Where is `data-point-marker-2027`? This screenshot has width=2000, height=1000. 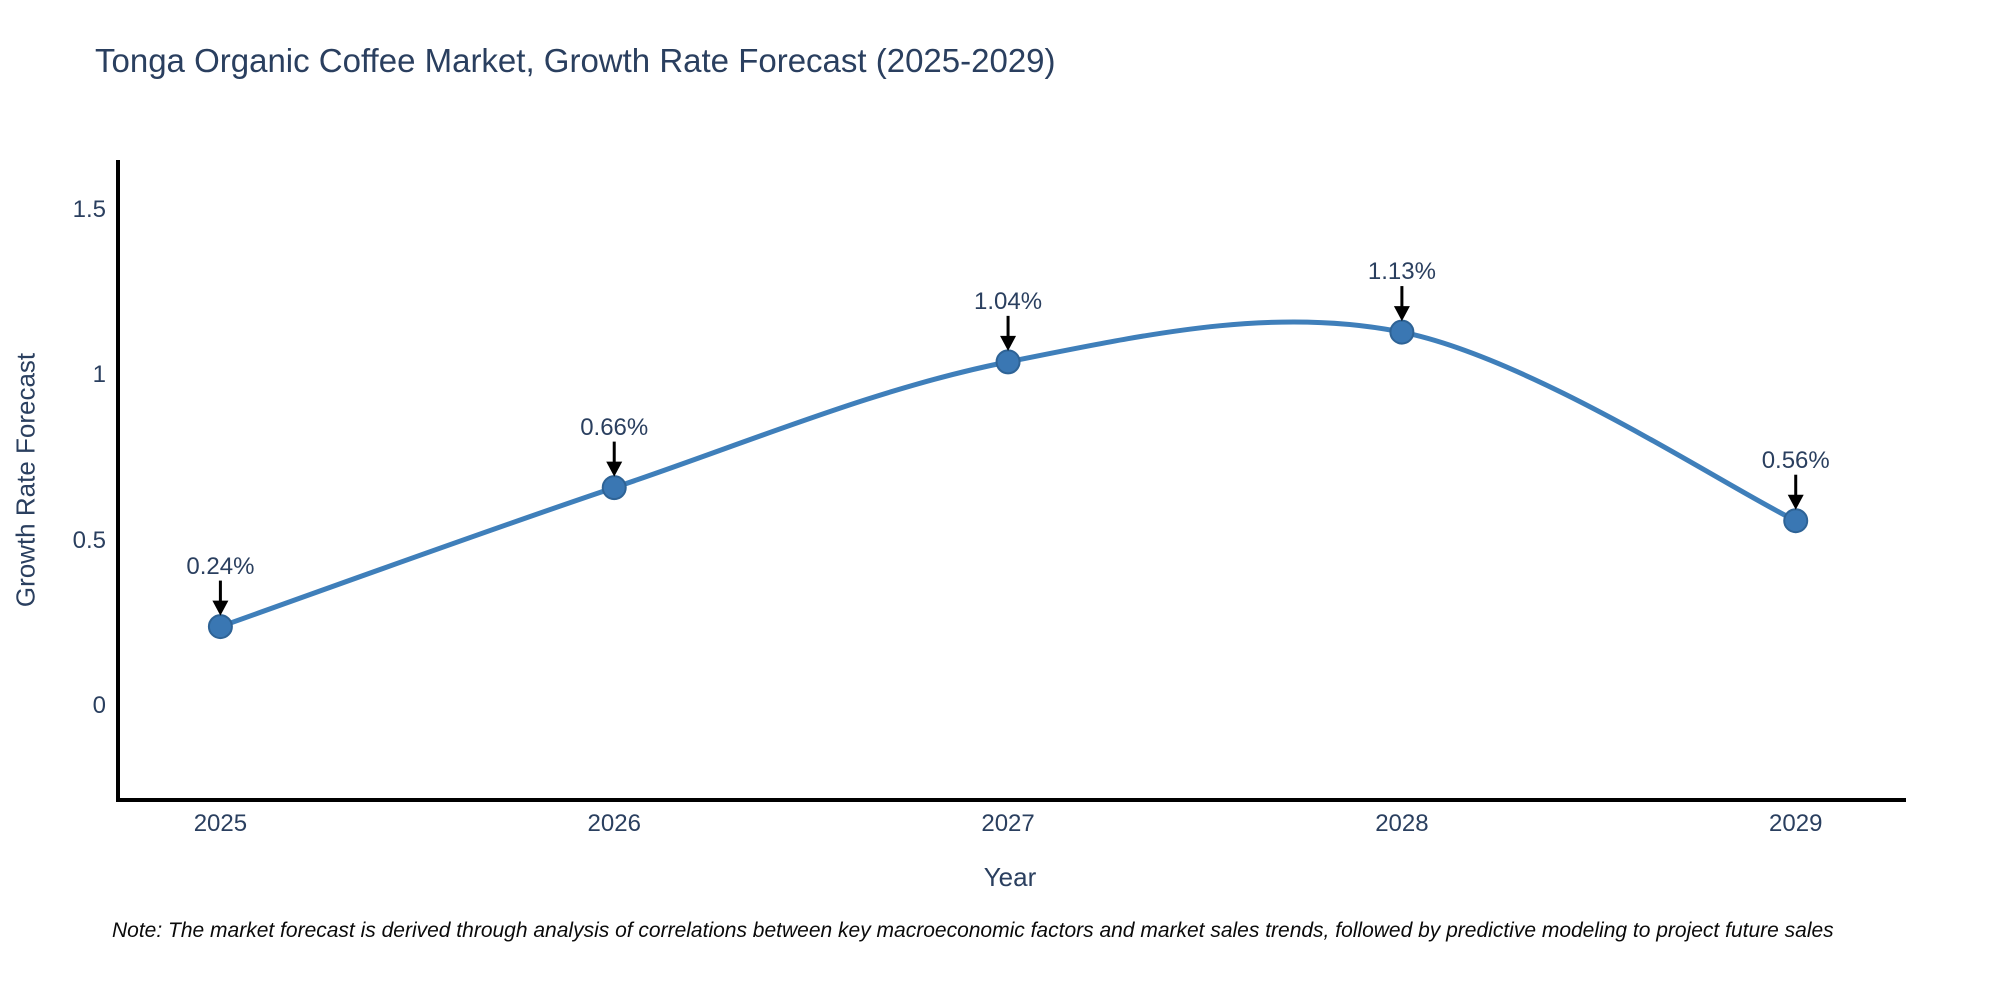 data-point-marker-2027 is located at coordinates (1008, 362).